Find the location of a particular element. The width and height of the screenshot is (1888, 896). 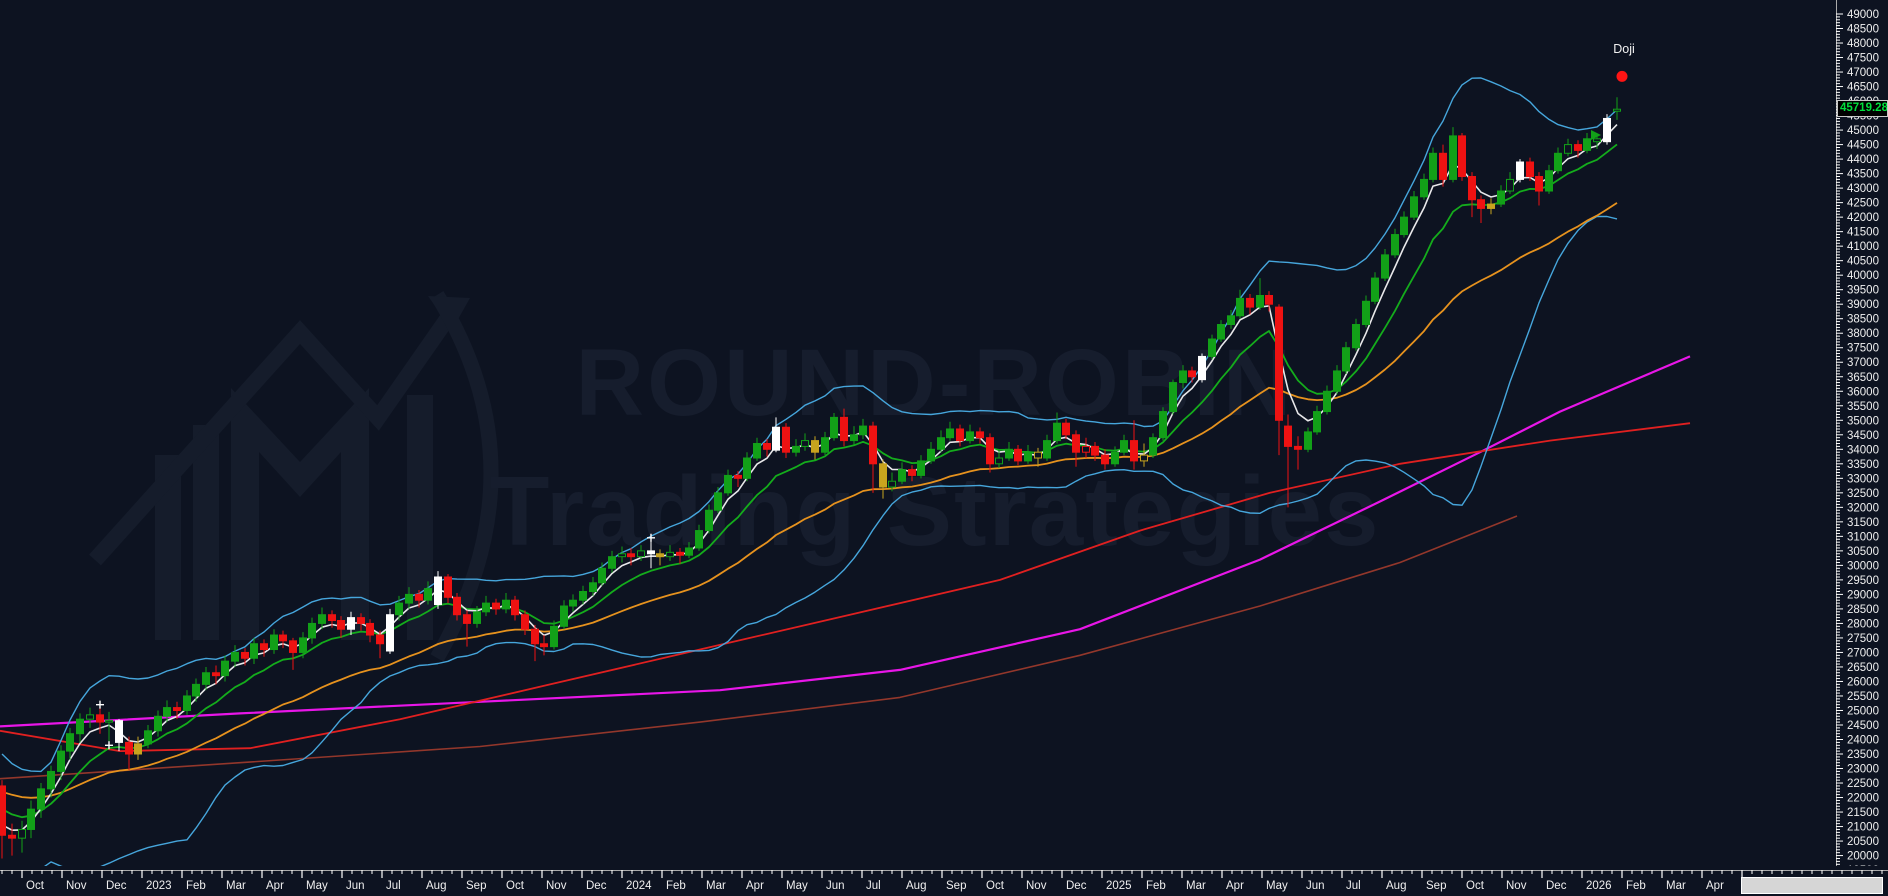

price-tick-label: 23500 is located at coordinates (1863, 755).